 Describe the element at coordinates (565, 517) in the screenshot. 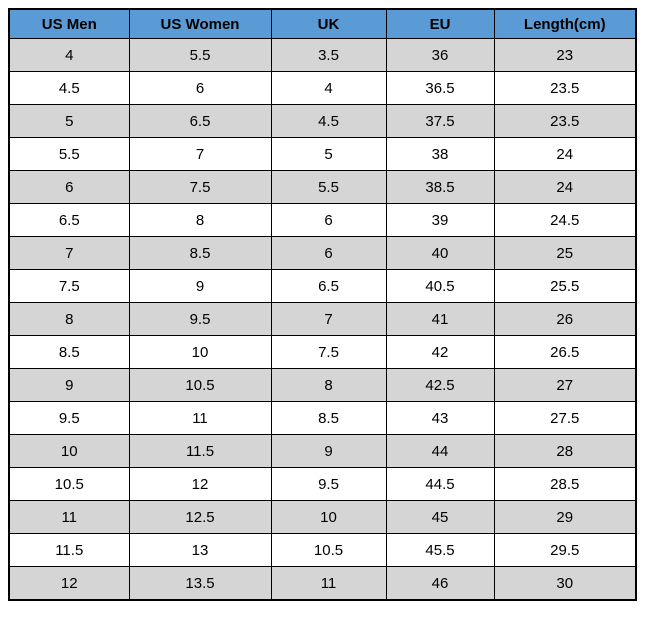

I see `table-cell: 29` at that location.